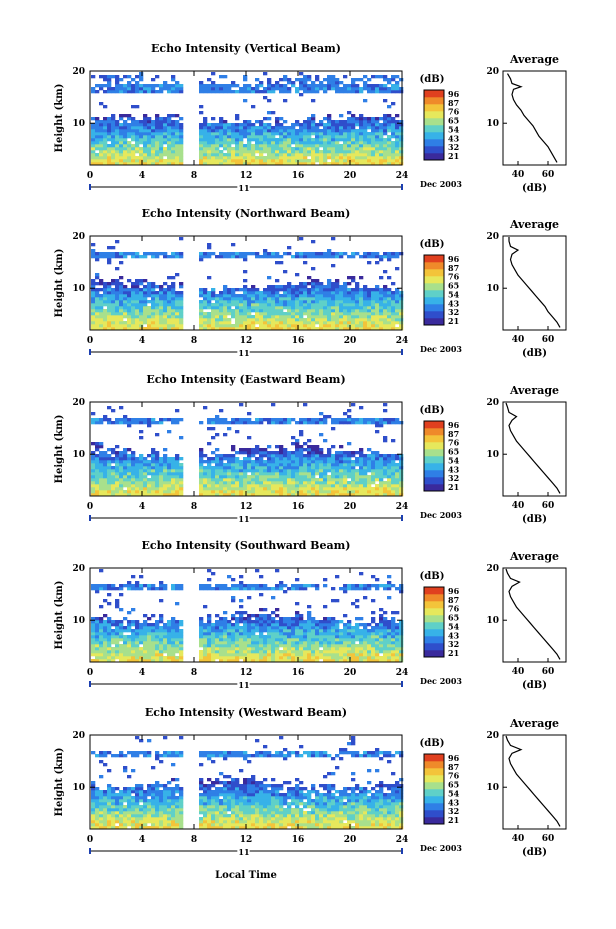  I want to click on x-tick-label: 8, so click(194, 176).